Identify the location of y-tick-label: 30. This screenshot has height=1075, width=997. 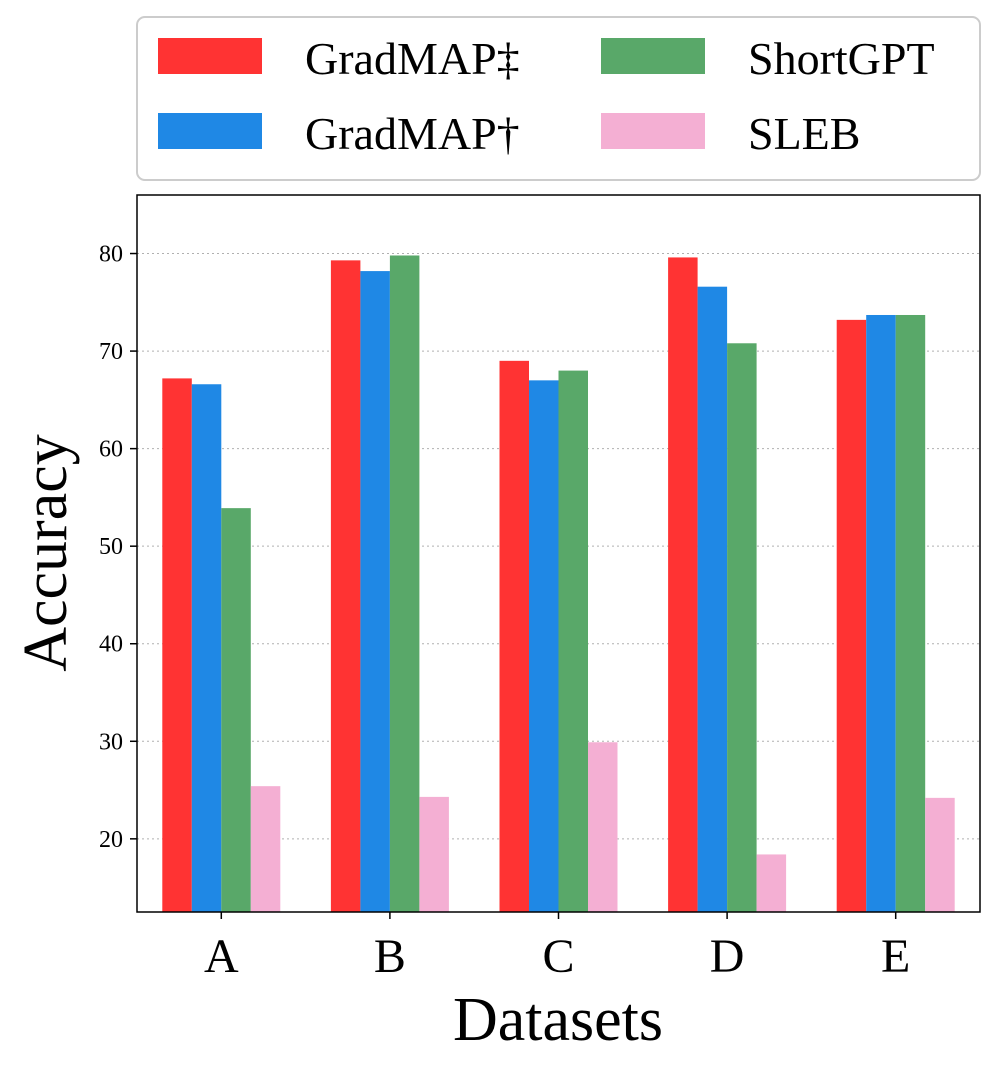
(111, 742).